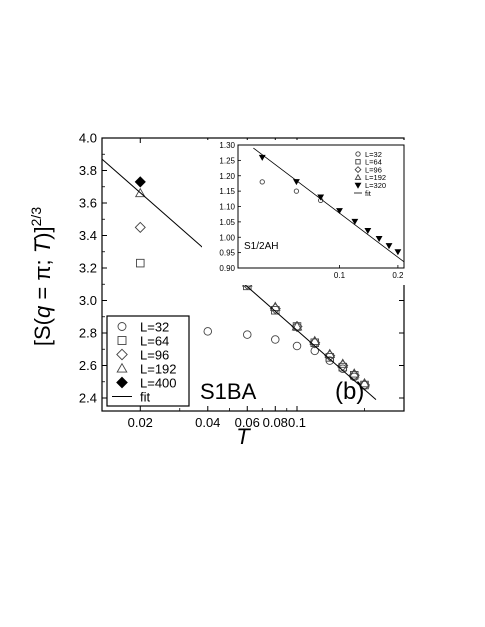 The height and width of the screenshot is (627, 485). Describe the element at coordinates (140, 422) in the screenshot. I see `x-tick-label: 0.02` at that location.